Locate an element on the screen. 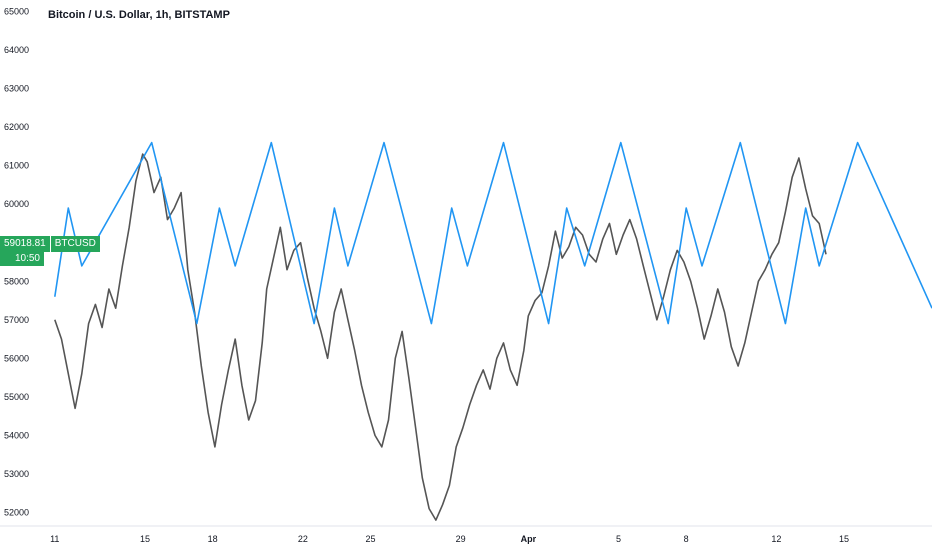  y-tick-label: 61000 is located at coordinates (16, 166).